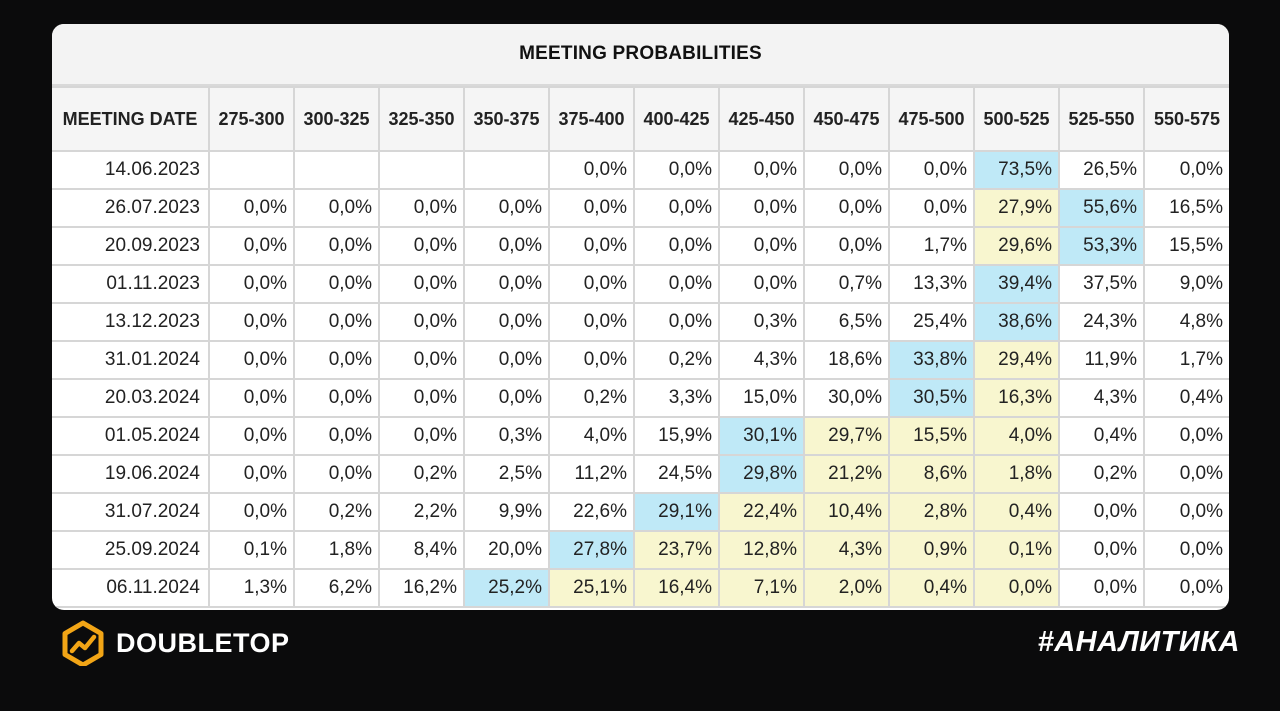 The image size is (1280, 711). I want to click on probability-cell: 2,8%, so click(931, 512).